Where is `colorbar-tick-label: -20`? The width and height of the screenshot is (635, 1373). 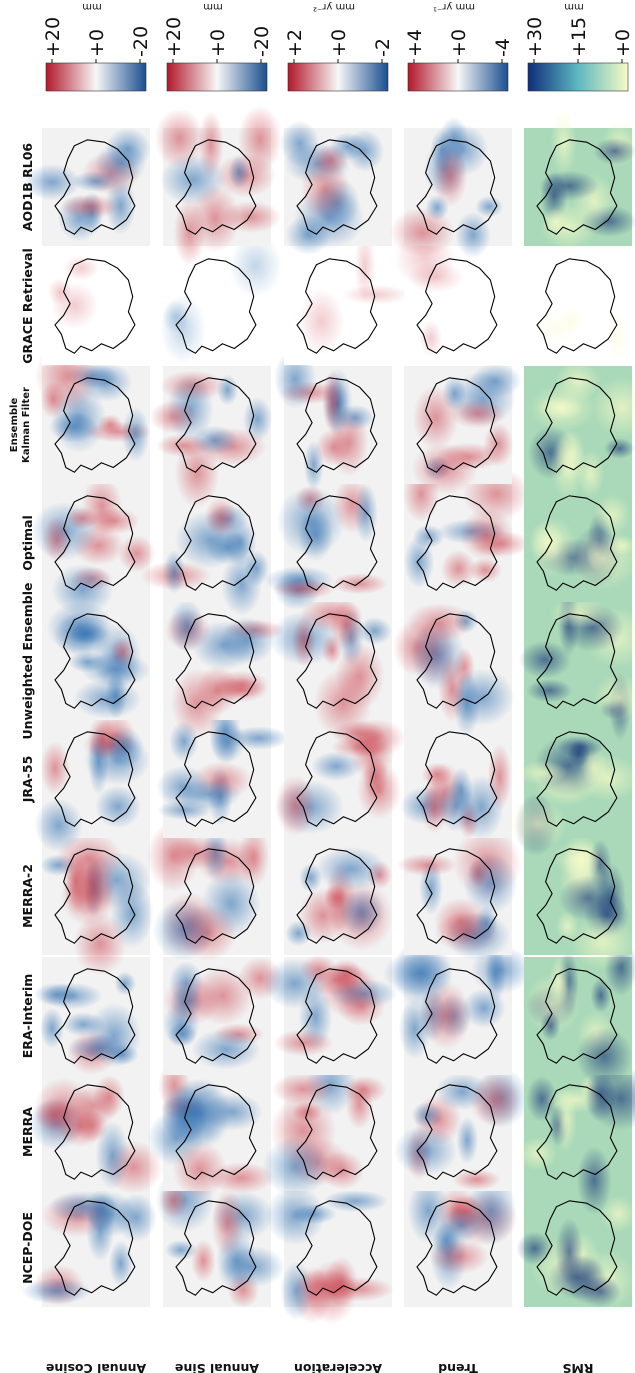 colorbar-tick-label: -20 is located at coordinates (262, 41).